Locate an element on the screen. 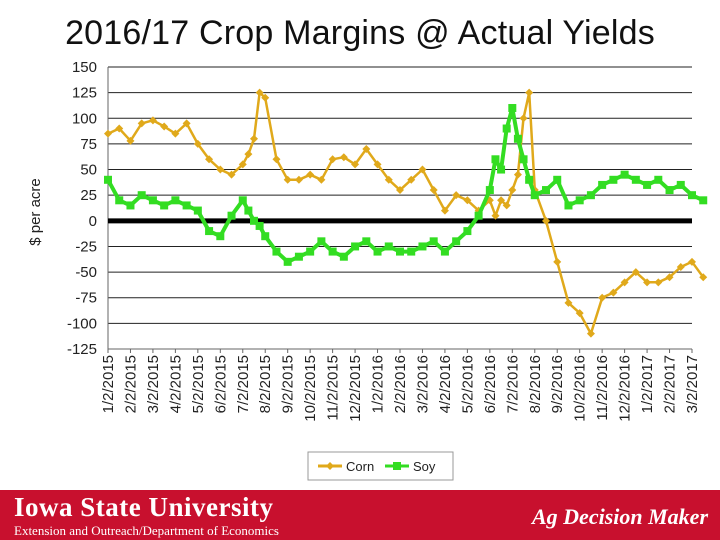 Image resolution: width=720 pixels, height=540 pixels. y-tick-label: -25 is located at coordinates (86, 246).